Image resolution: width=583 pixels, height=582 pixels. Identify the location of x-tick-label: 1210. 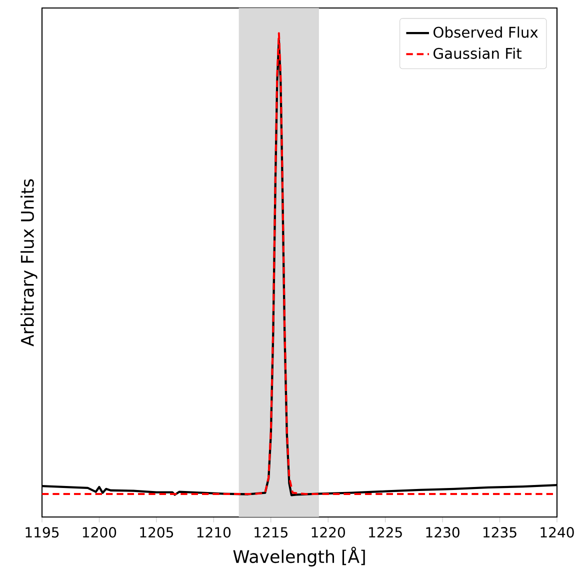
(214, 532).